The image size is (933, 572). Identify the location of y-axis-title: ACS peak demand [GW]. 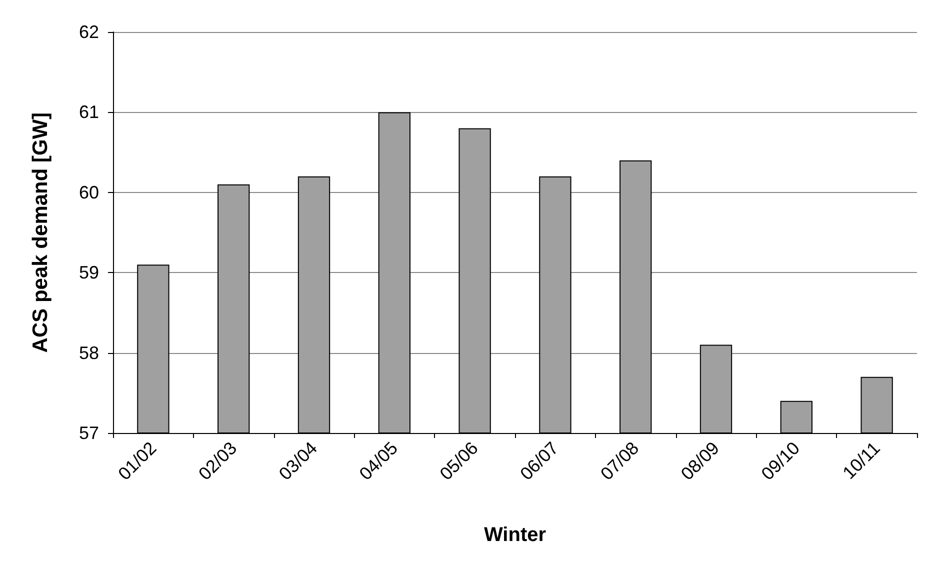
(40, 232).